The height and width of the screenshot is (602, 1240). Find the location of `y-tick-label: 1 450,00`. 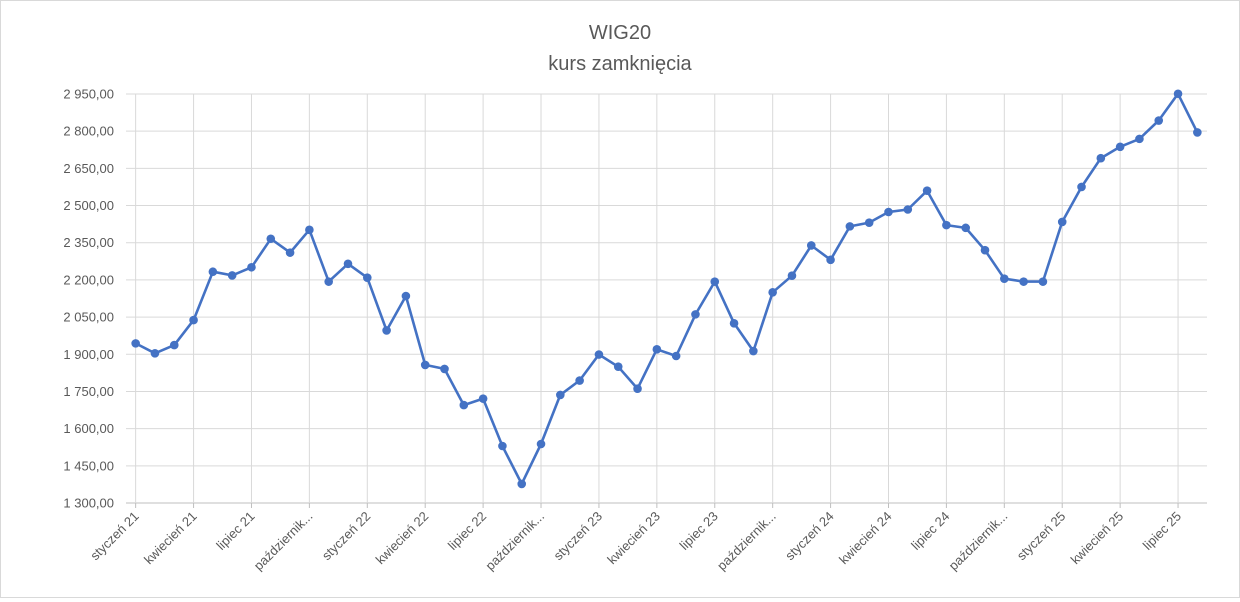

y-tick-label: 1 450,00 is located at coordinates (88, 465).